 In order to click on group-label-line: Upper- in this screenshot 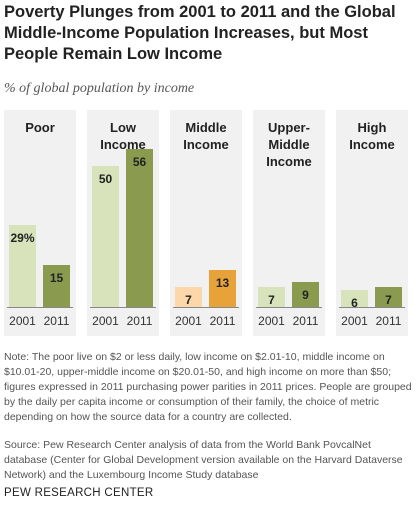, I will do `click(289, 127)`.